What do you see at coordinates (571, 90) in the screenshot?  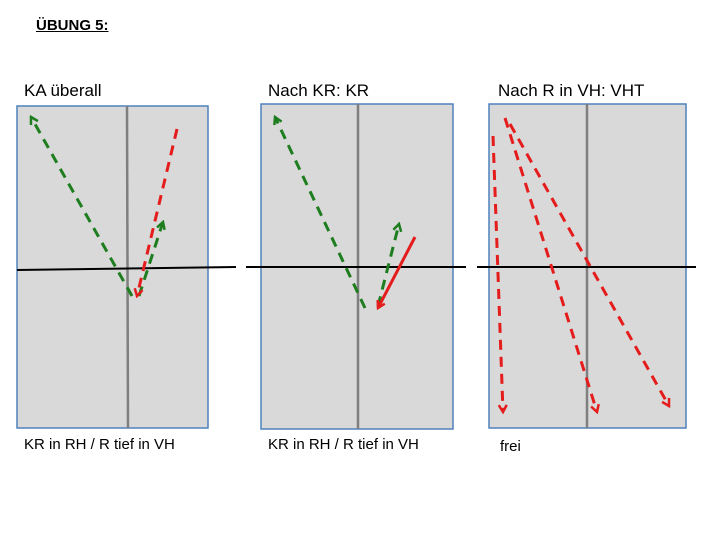 I see `panel-3-title: Nach R in VH: VHT` at bounding box center [571, 90].